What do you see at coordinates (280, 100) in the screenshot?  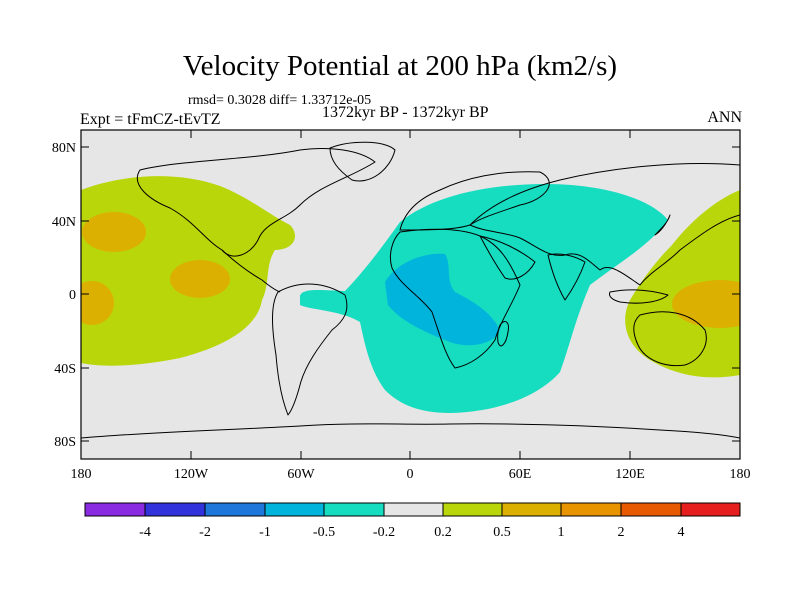 I see `stats-line: rmsd= 0.3028 diff= 1.33712e-05` at bounding box center [280, 100].